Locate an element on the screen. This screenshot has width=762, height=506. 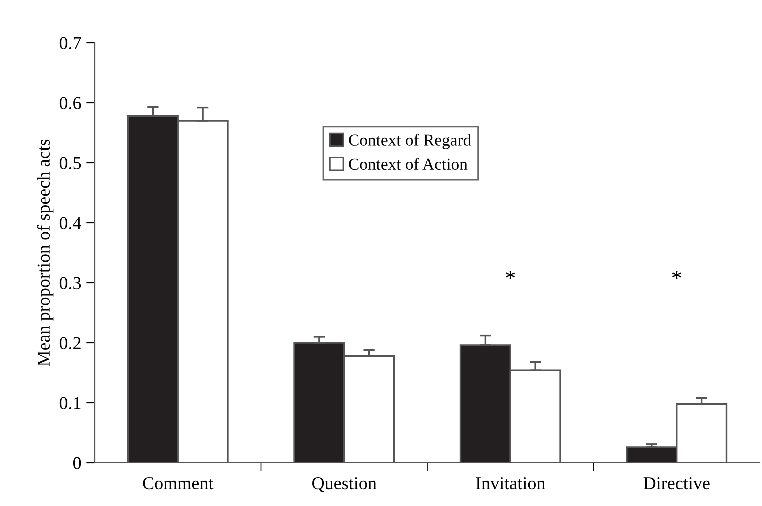
x-tick-label: Directive is located at coordinates (677, 483).